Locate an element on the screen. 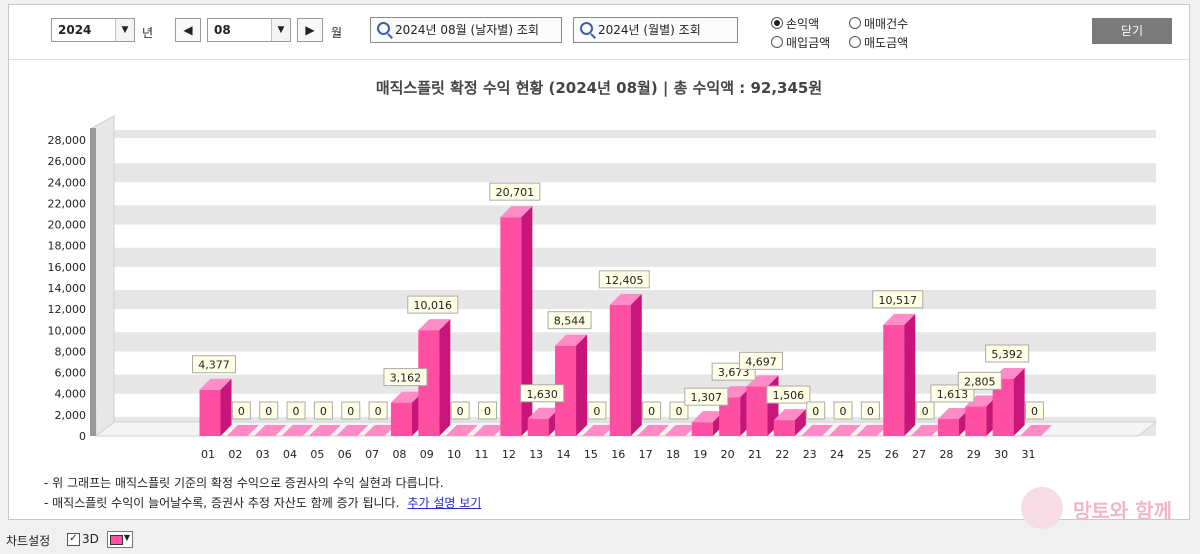 The image size is (1200, 554). month-unit-label: 월 is located at coordinates (337, 33).